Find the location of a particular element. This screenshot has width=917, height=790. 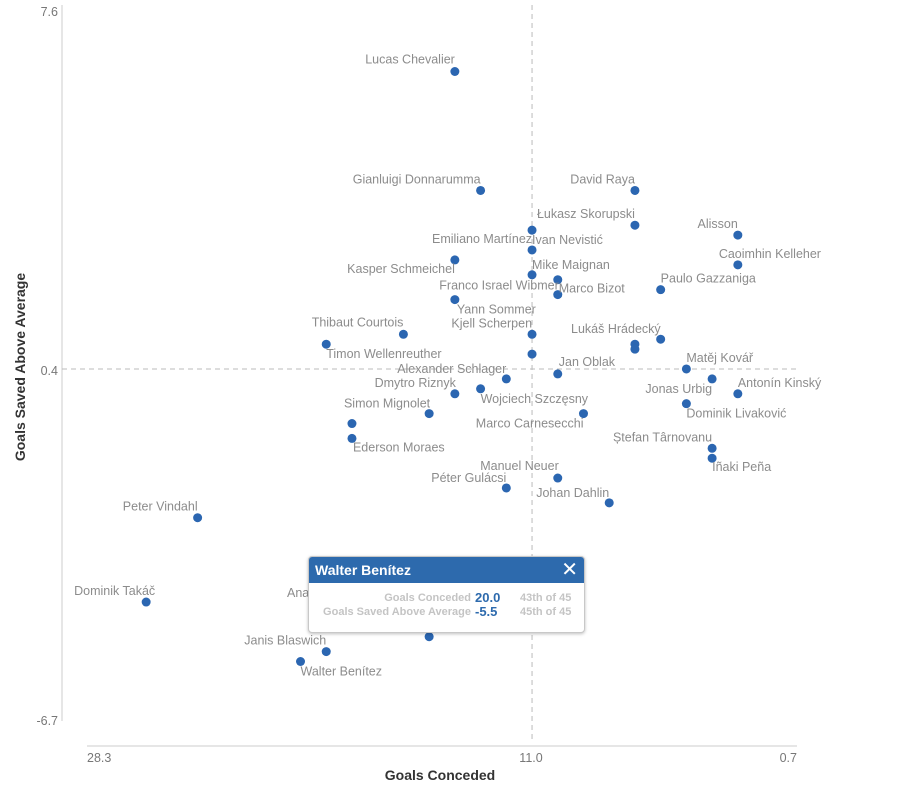

point-label: Ștefan Târnovanu is located at coordinates (662, 437).